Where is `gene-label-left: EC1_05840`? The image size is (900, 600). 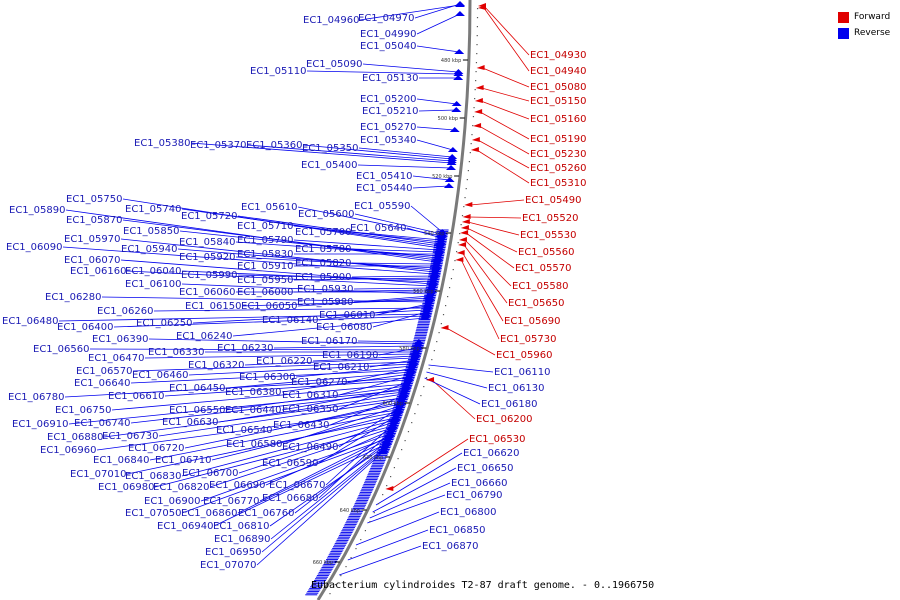 gene-label-left: EC1_05840 is located at coordinates (207, 242).